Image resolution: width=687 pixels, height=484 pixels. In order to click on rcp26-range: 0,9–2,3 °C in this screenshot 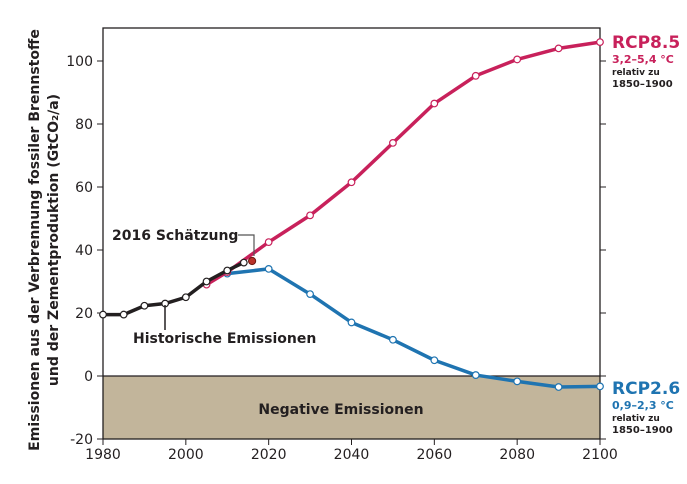, I will do `click(643, 405)`.